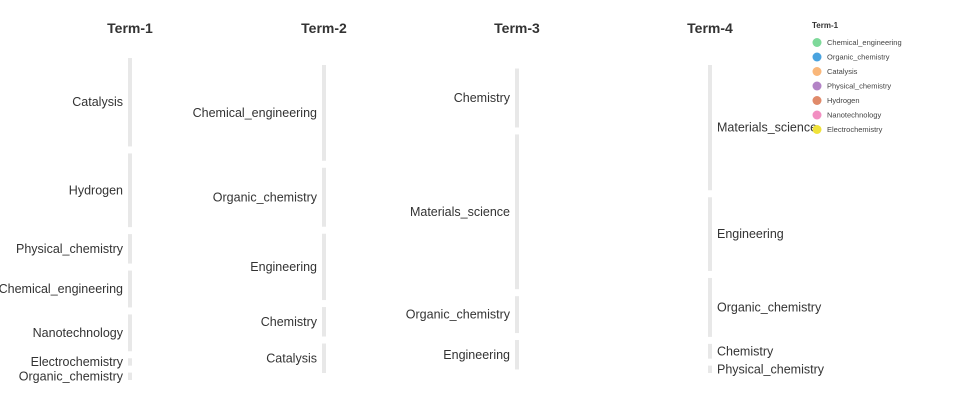 The height and width of the screenshot is (403, 975). What do you see at coordinates (858, 57) in the screenshot?
I see `legend-label-organic-chemistry: Organic_chemistry` at bounding box center [858, 57].